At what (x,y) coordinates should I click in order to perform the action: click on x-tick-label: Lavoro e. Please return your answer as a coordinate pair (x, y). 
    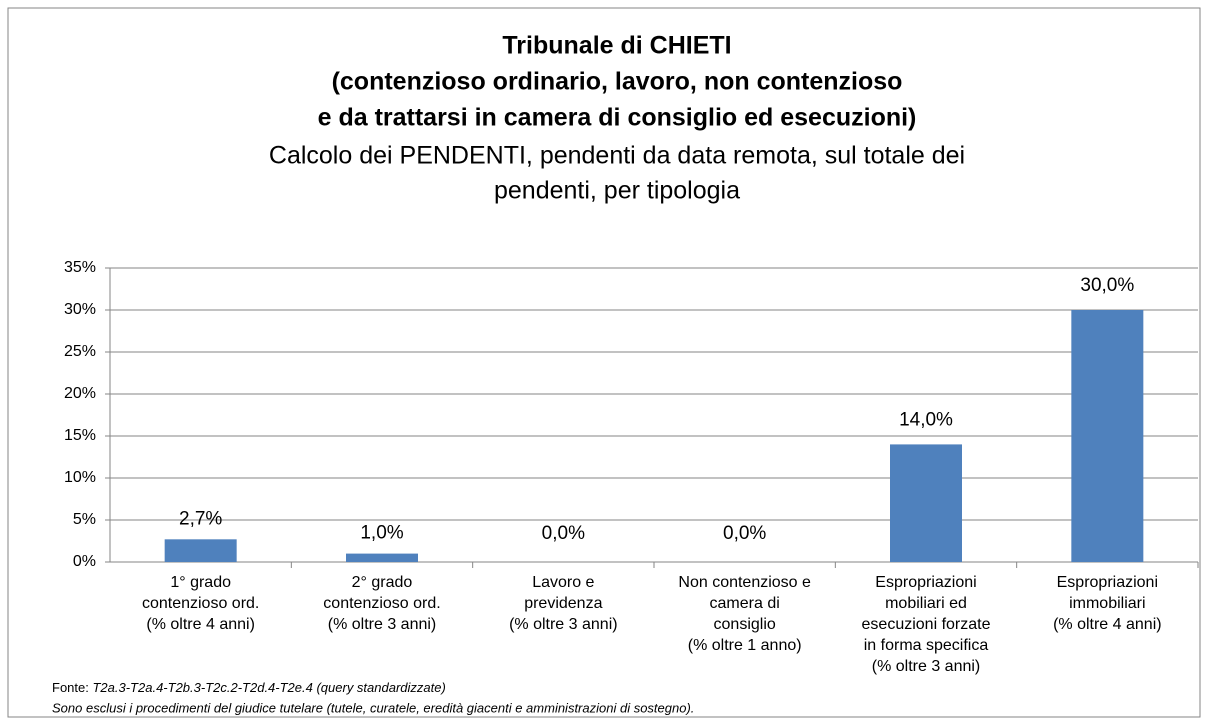
    Looking at the image, I should click on (563, 582).